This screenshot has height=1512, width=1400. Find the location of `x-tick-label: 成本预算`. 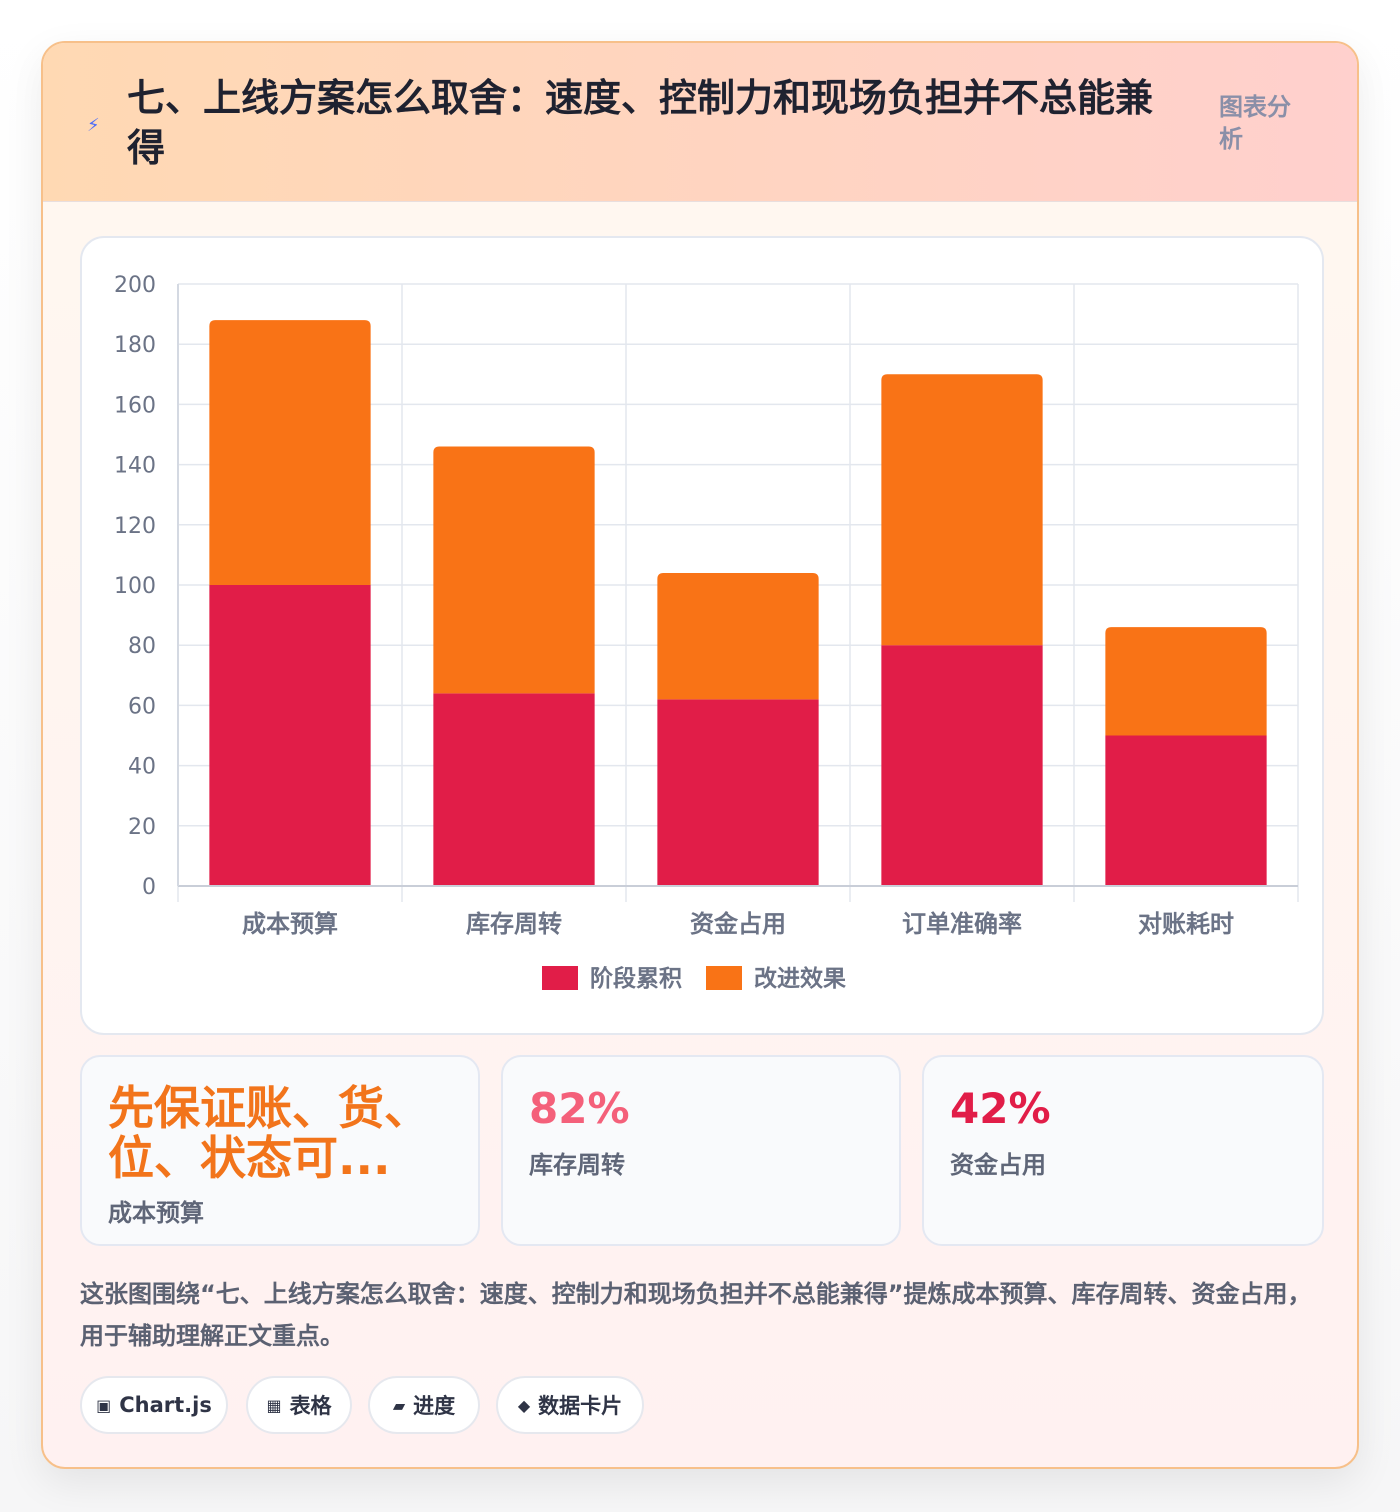

x-tick-label: 成本预算 is located at coordinates (290, 924).